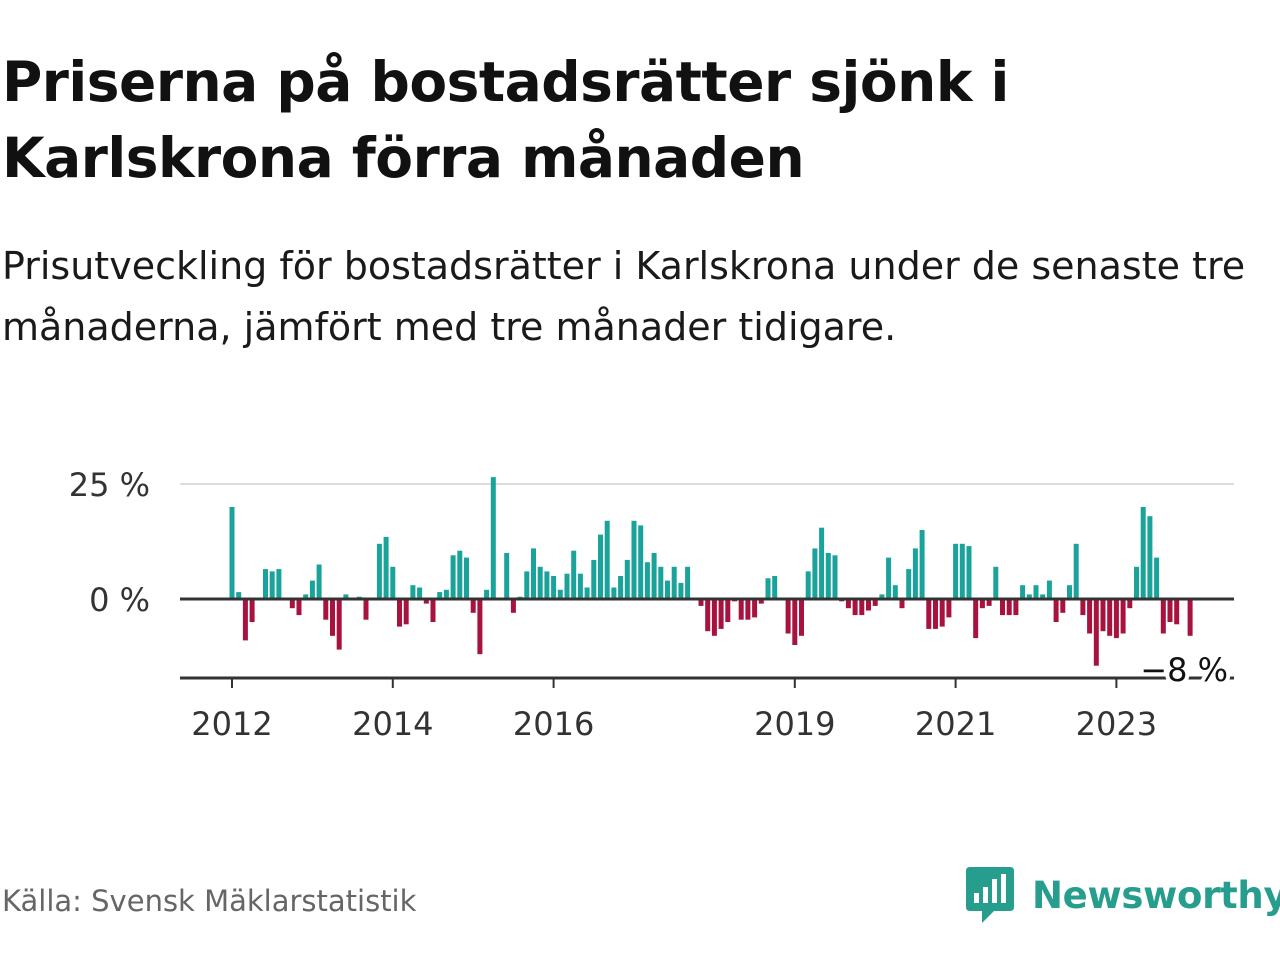  What do you see at coordinates (1156, 895) in the screenshot?
I see `logo-text: Newsworthy` at bounding box center [1156, 895].